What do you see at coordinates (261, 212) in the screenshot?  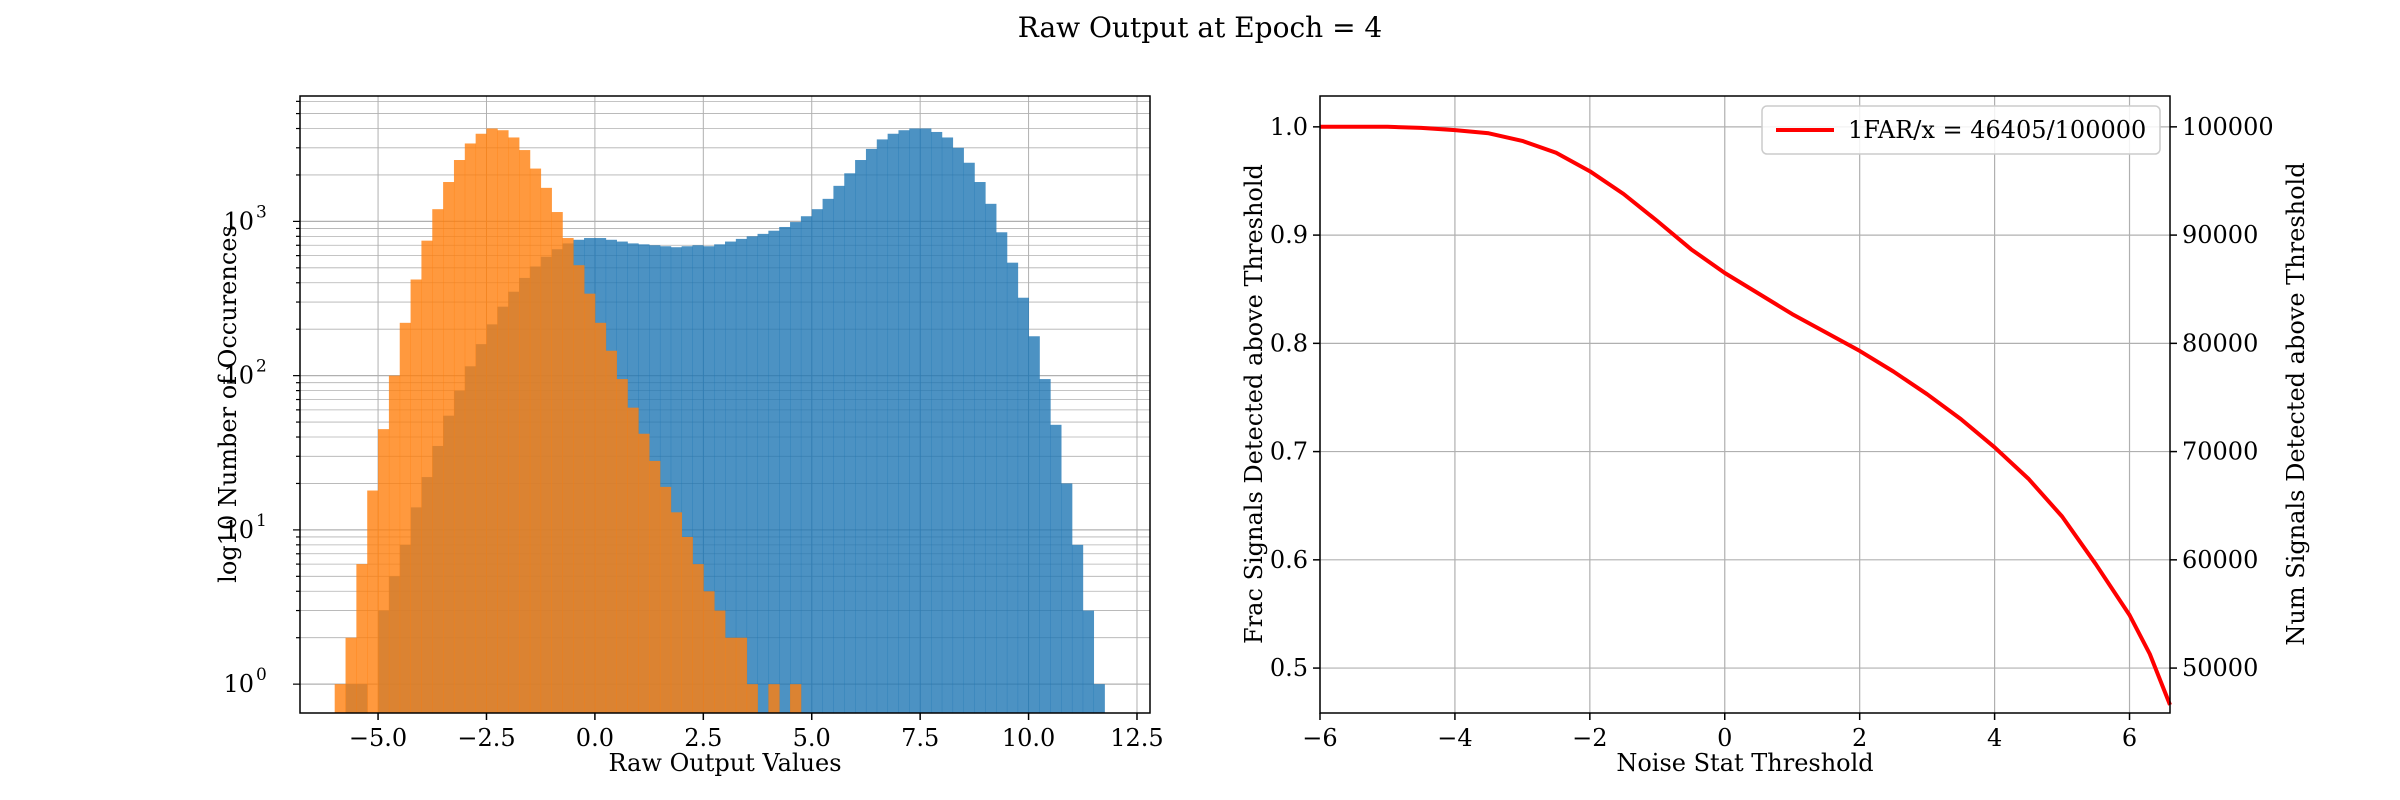 I see `y-tick-exponent: 3` at bounding box center [261, 212].